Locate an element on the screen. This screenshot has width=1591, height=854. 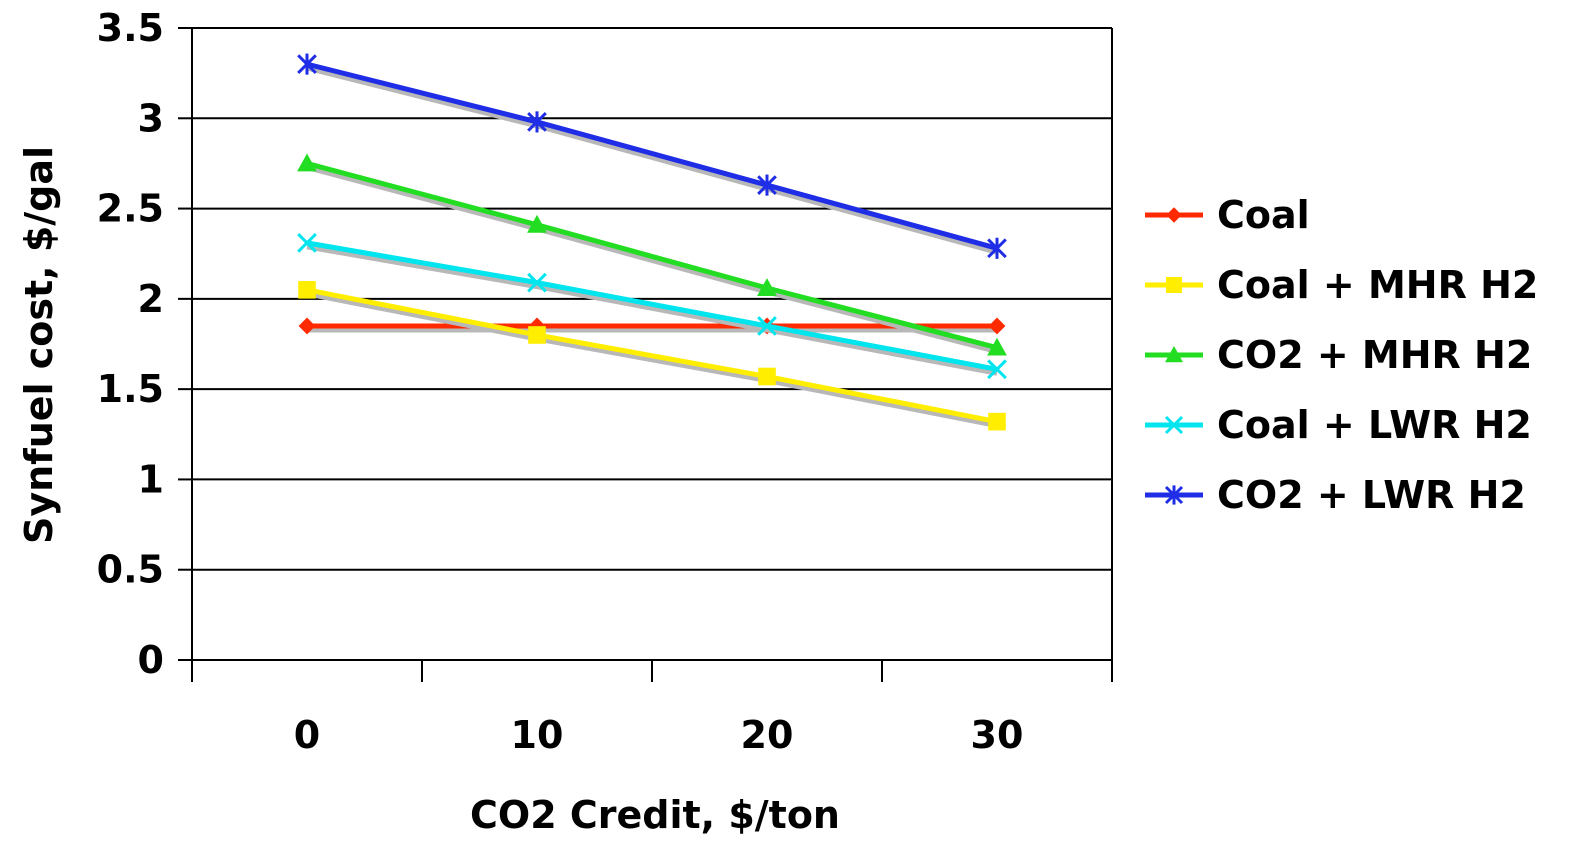
y-tick-label: 2 is located at coordinates (151, 299).